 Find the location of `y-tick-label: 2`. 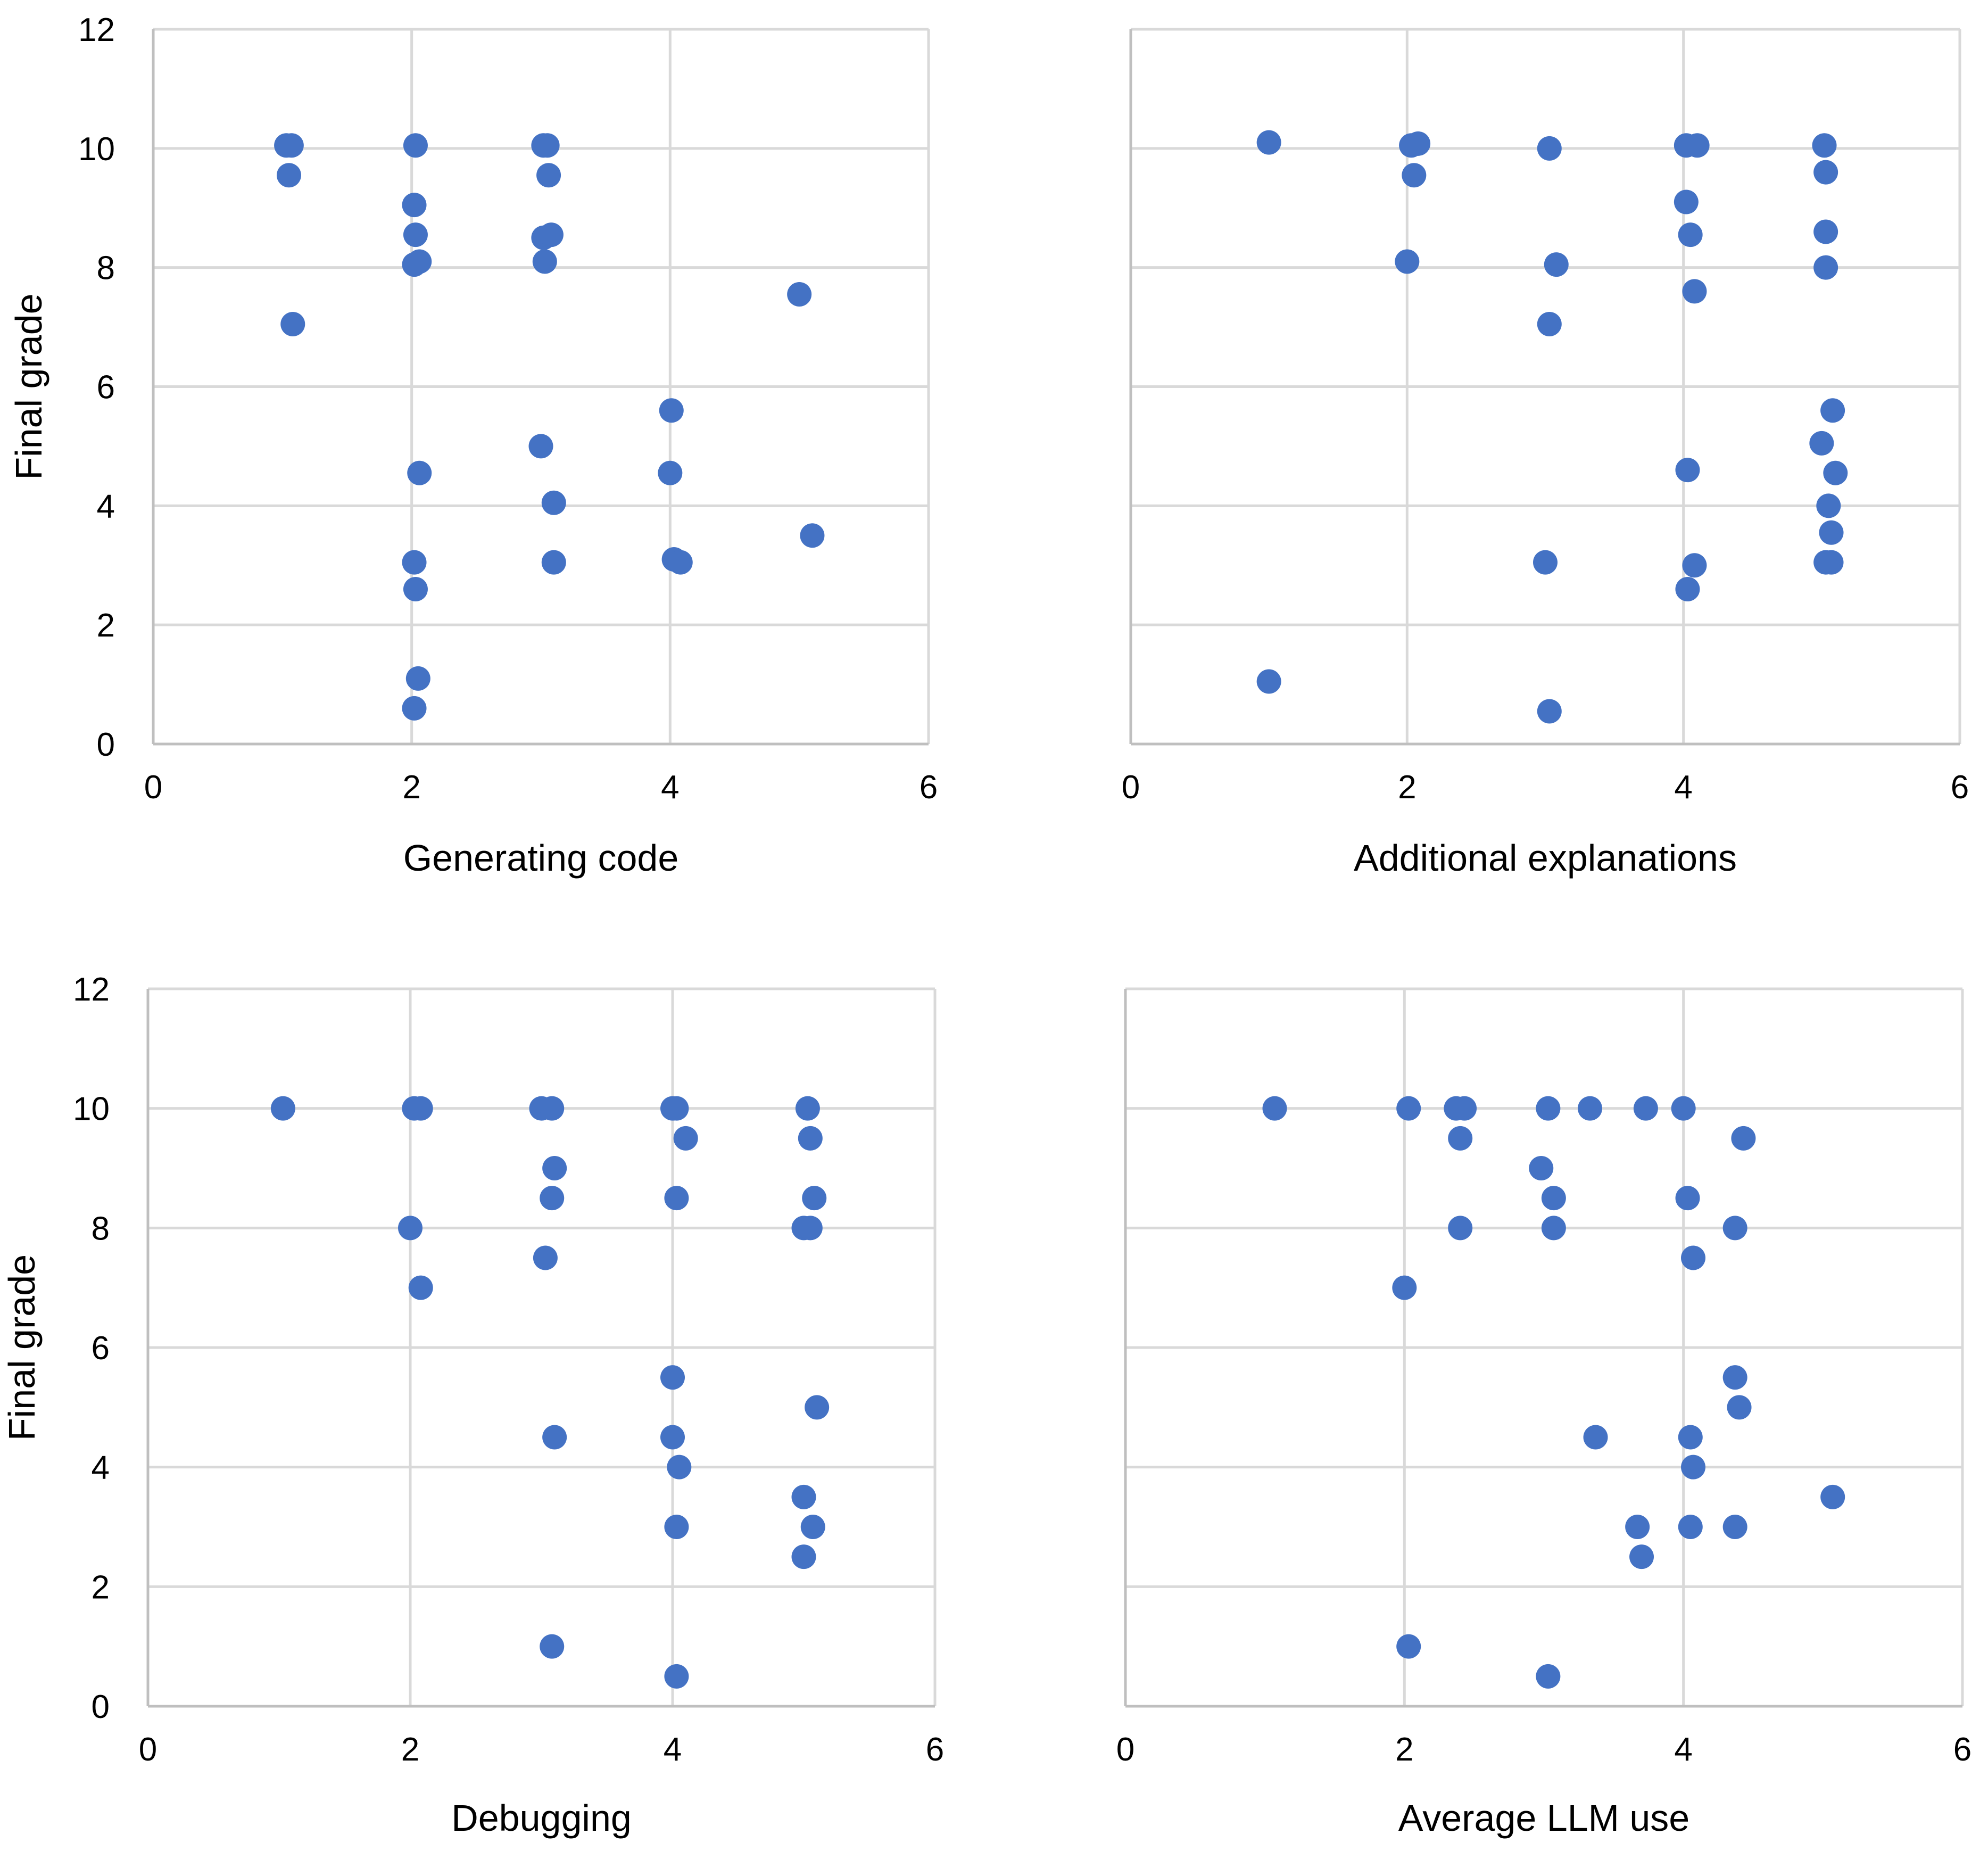

y-tick-label: 2 is located at coordinates (106, 625).